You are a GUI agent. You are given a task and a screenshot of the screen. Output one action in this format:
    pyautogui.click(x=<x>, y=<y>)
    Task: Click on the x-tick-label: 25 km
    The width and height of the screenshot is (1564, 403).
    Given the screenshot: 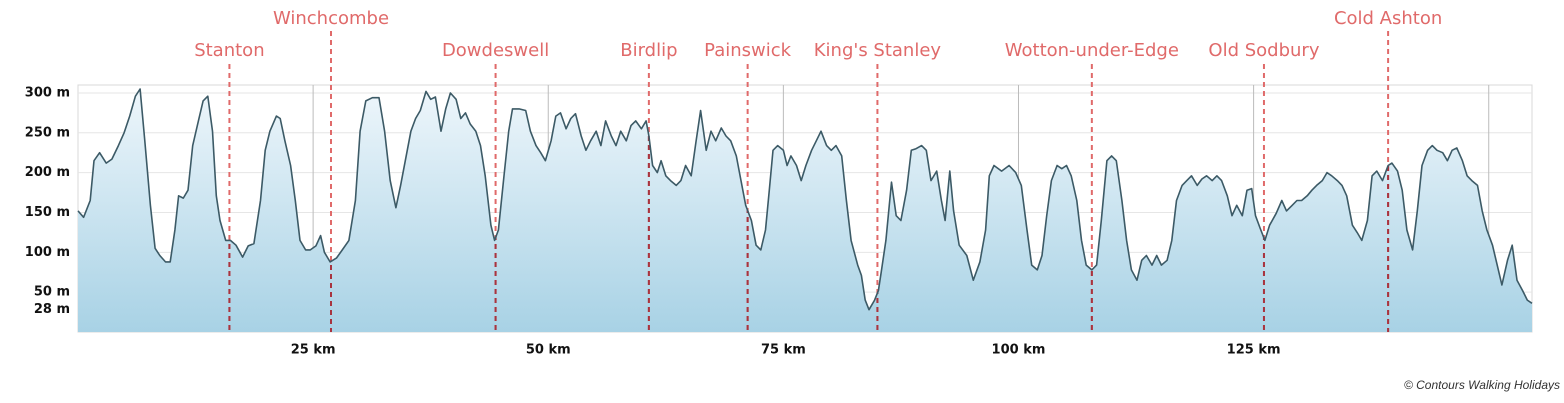 What is the action you would take?
    pyautogui.click(x=313, y=350)
    